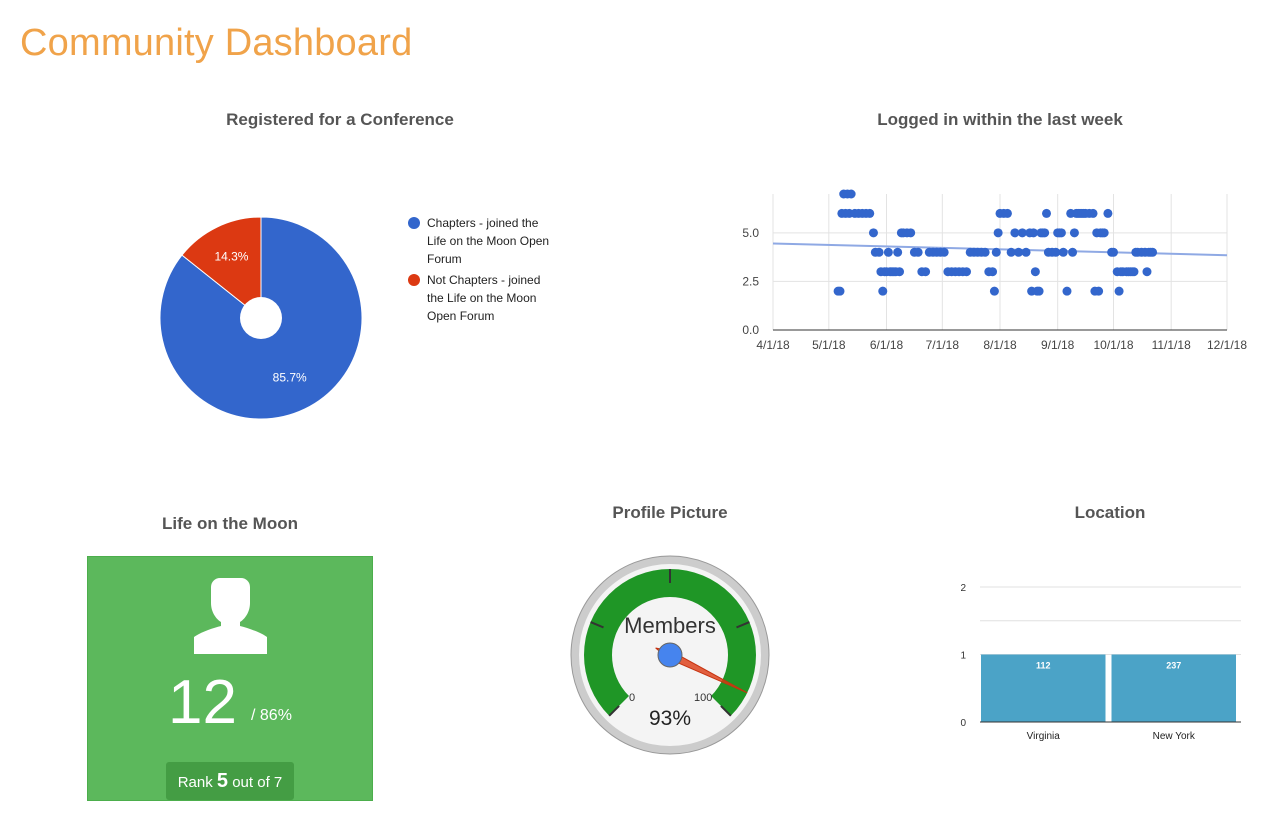 The image size is (1277, 832). Describe the element at coordinates (1110, 512) in the screenshot. I see `location-chart-title: Location` at that location.